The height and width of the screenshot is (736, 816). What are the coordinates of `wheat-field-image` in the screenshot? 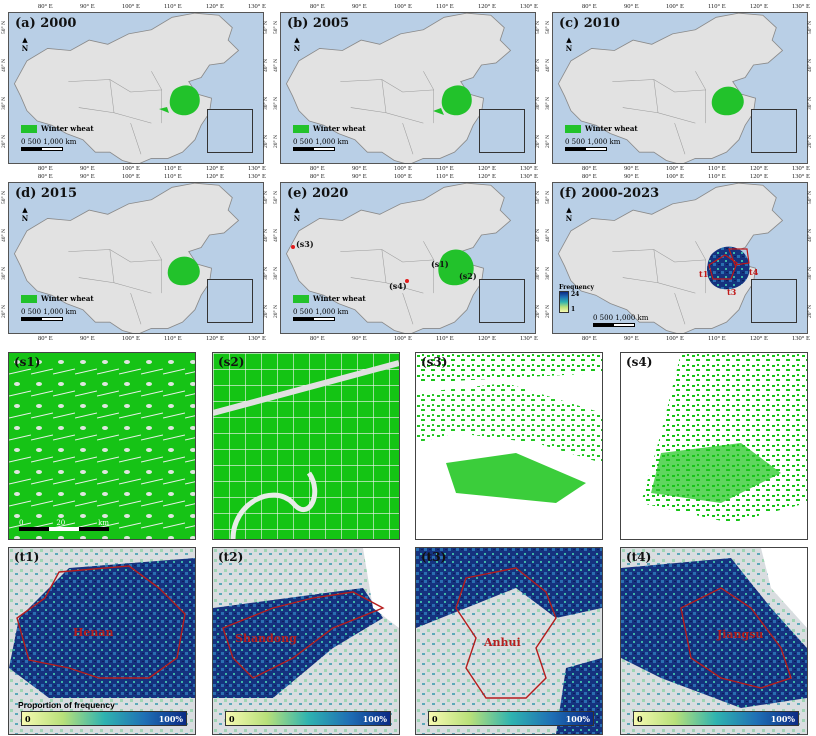 It's located at (306, 446).